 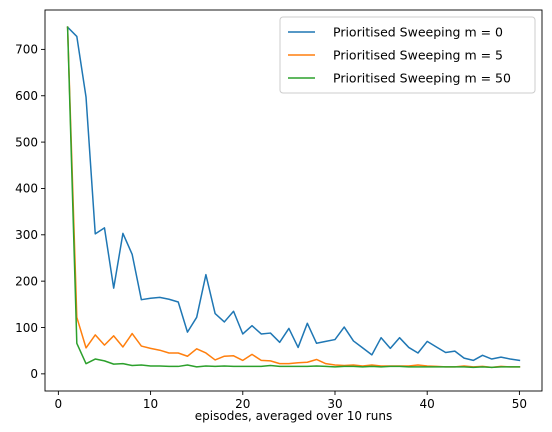 What do you see at coordinates (418, 32) in the screenshot?
I see `legend-label-0: Prioritised Sweeping m = 0` at bounding box center [418, 32].